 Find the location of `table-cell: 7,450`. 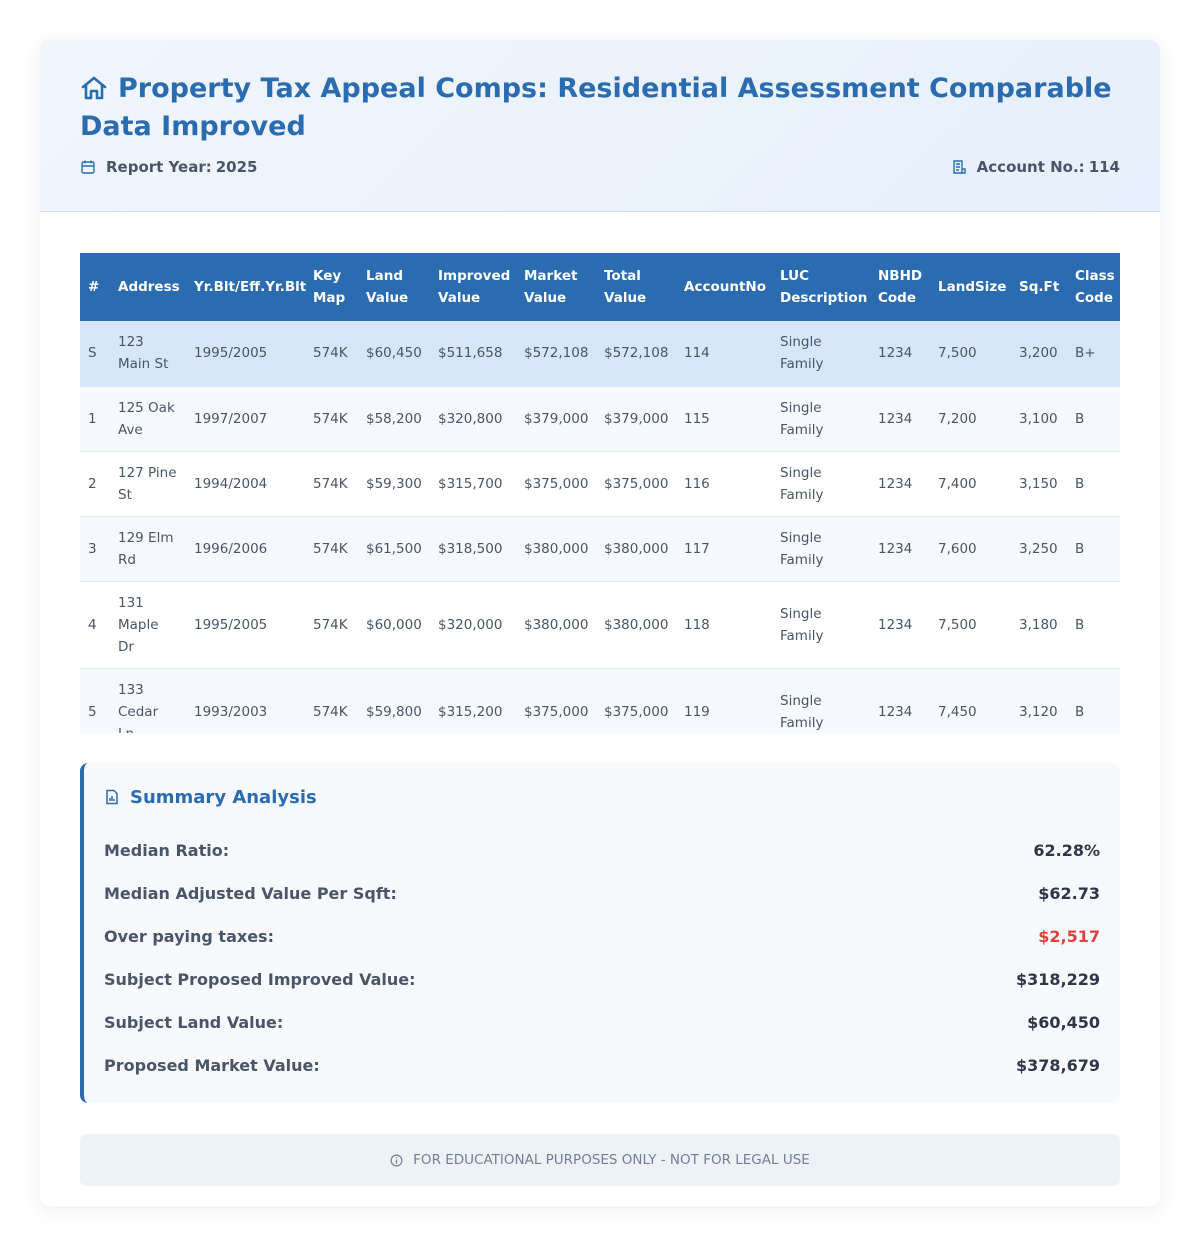

table-cell: 7,450 is located at coordinates (970, 700).